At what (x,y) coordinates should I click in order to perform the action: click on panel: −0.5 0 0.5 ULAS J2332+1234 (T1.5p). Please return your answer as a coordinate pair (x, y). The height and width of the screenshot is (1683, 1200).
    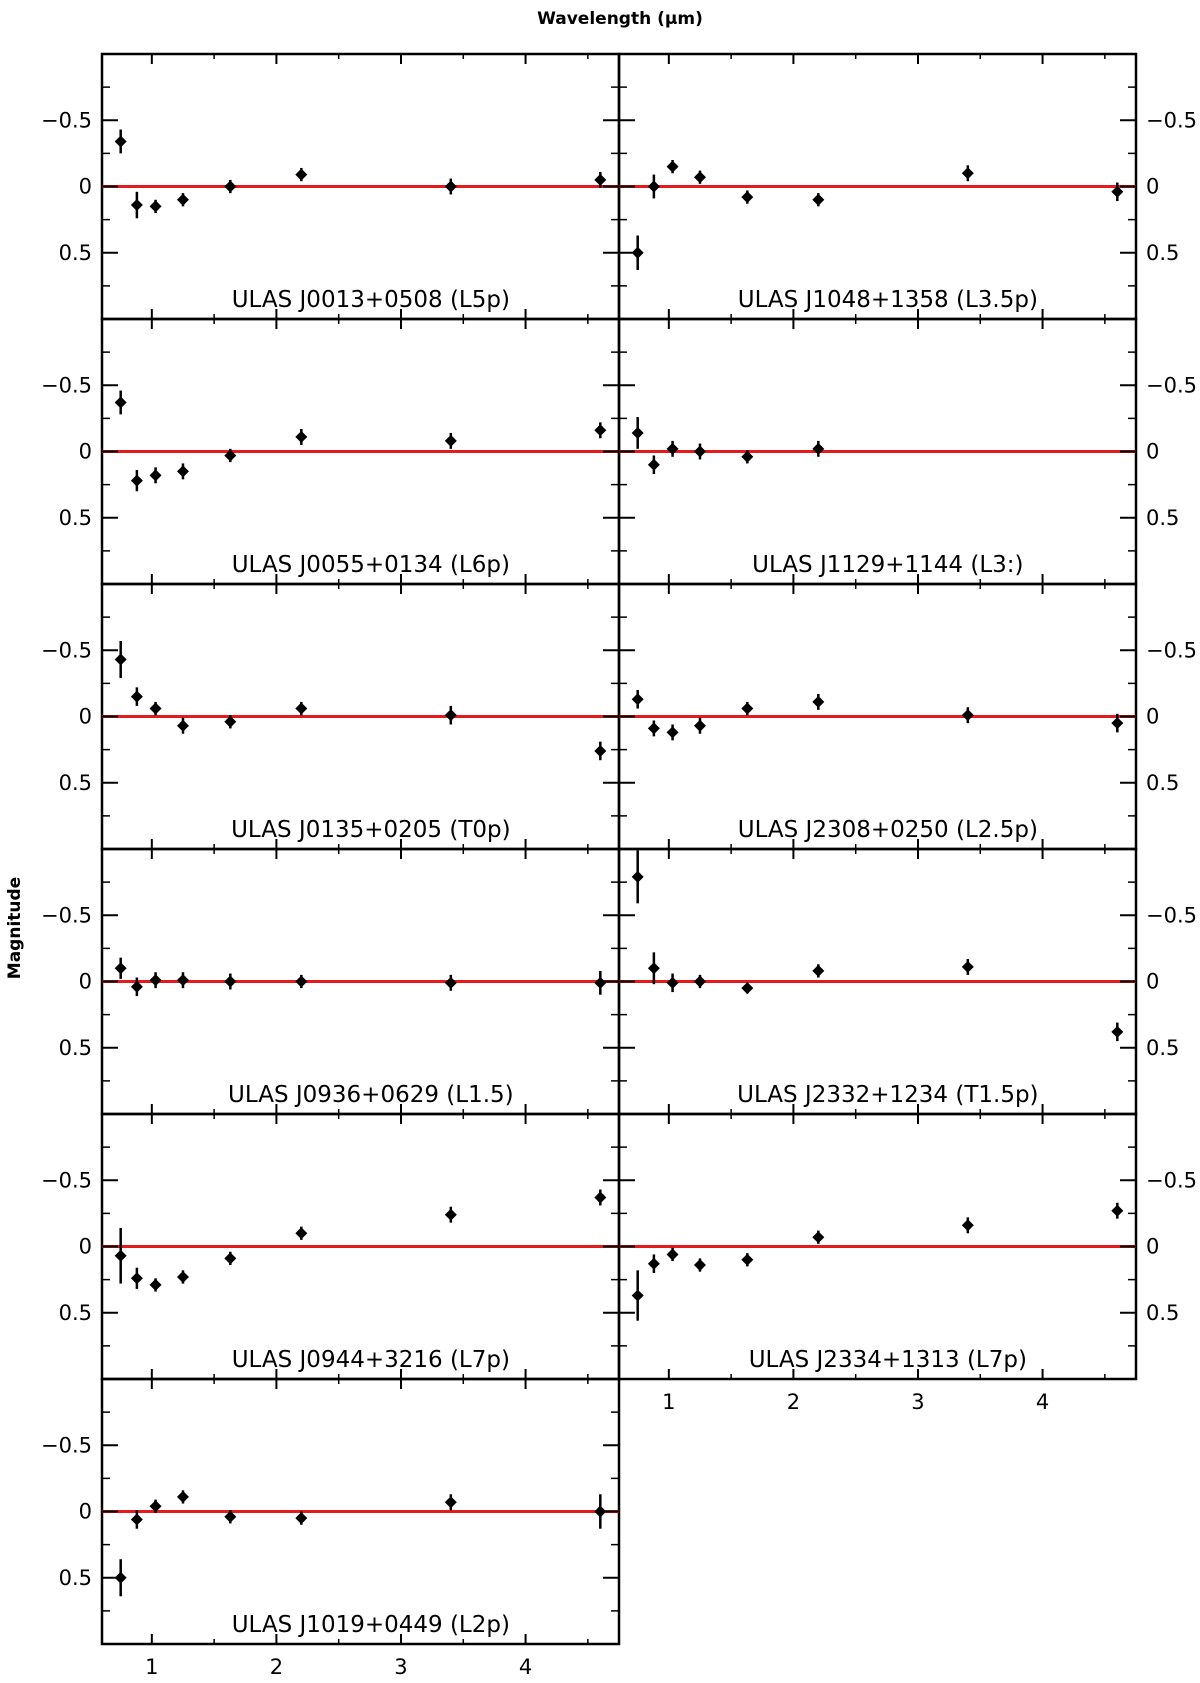
    Looking at the image, I should click on (907, 981).